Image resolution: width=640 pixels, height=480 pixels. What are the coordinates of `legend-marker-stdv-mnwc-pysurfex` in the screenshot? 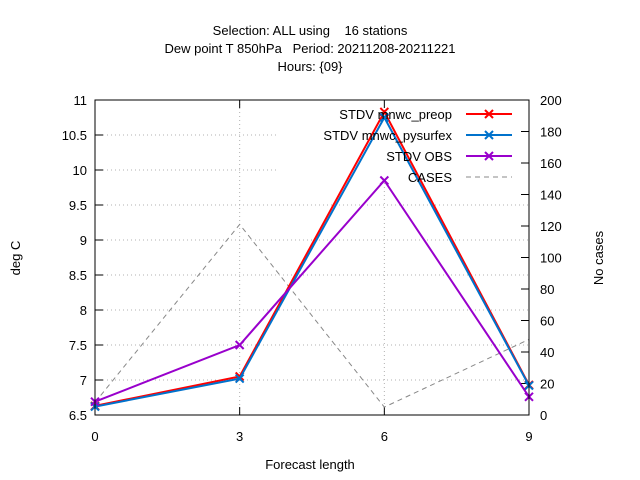 It's located at (489, 135).